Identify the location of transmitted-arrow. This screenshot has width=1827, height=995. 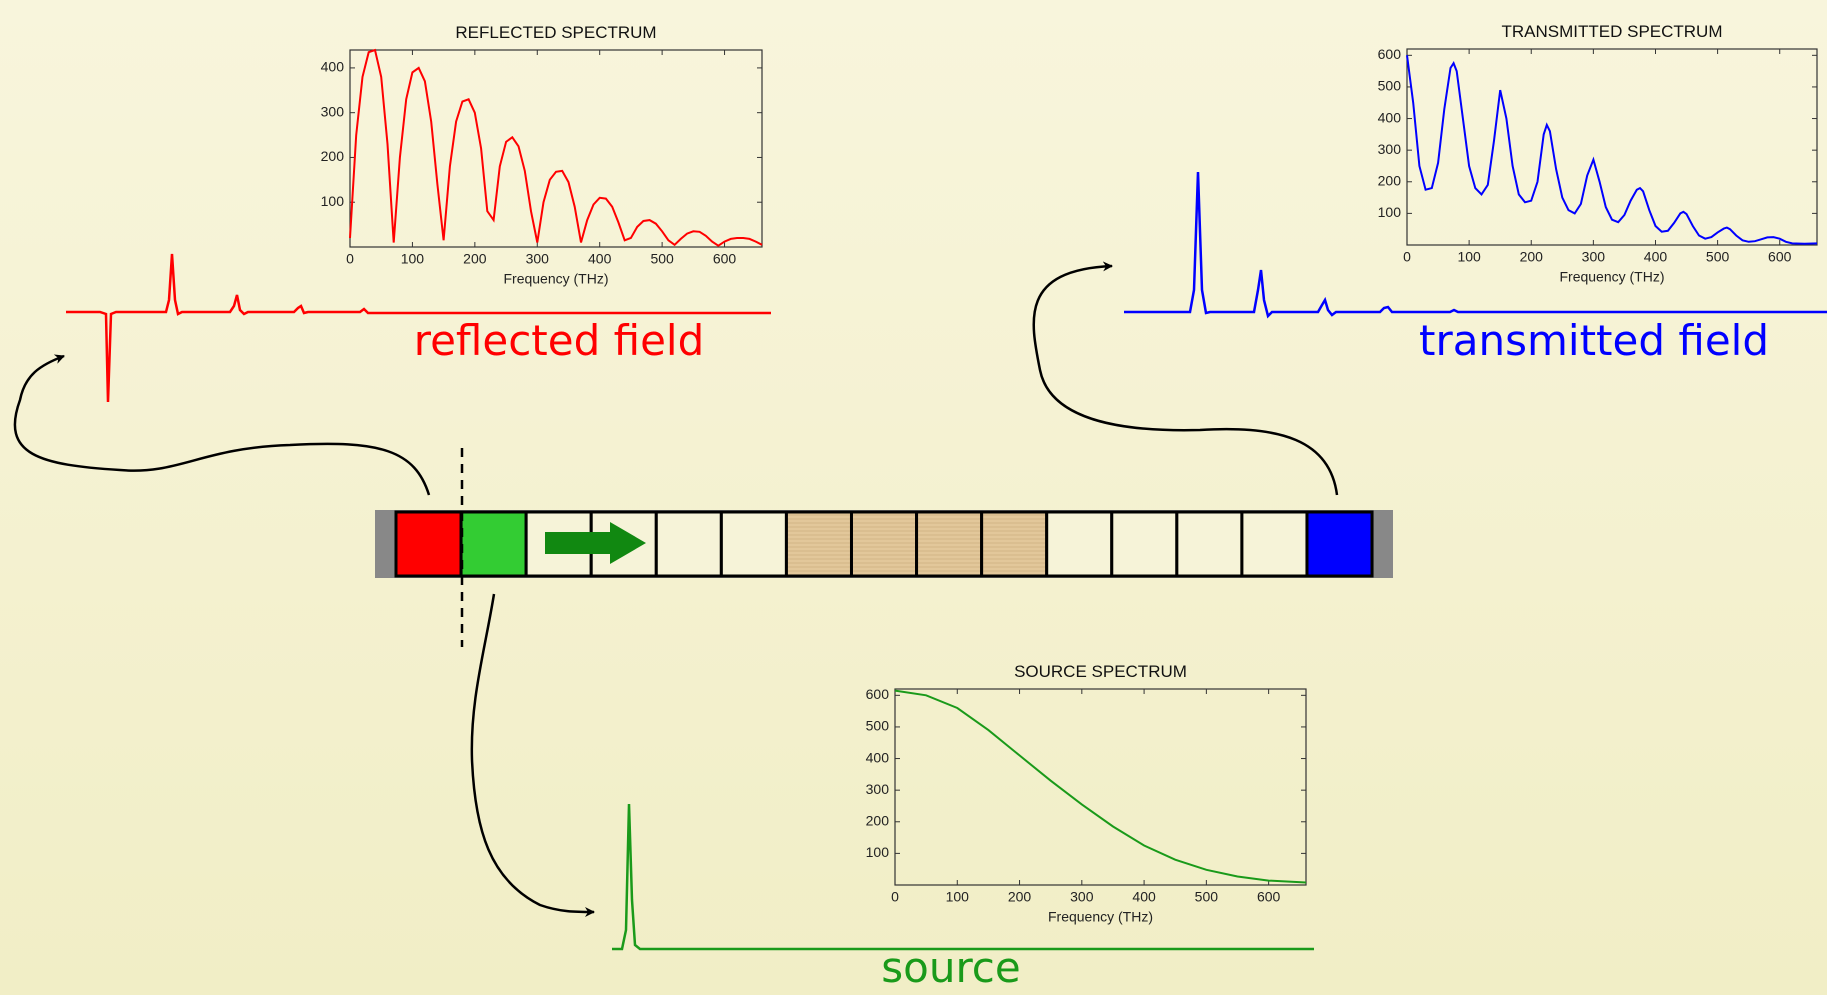
(1185, 378).